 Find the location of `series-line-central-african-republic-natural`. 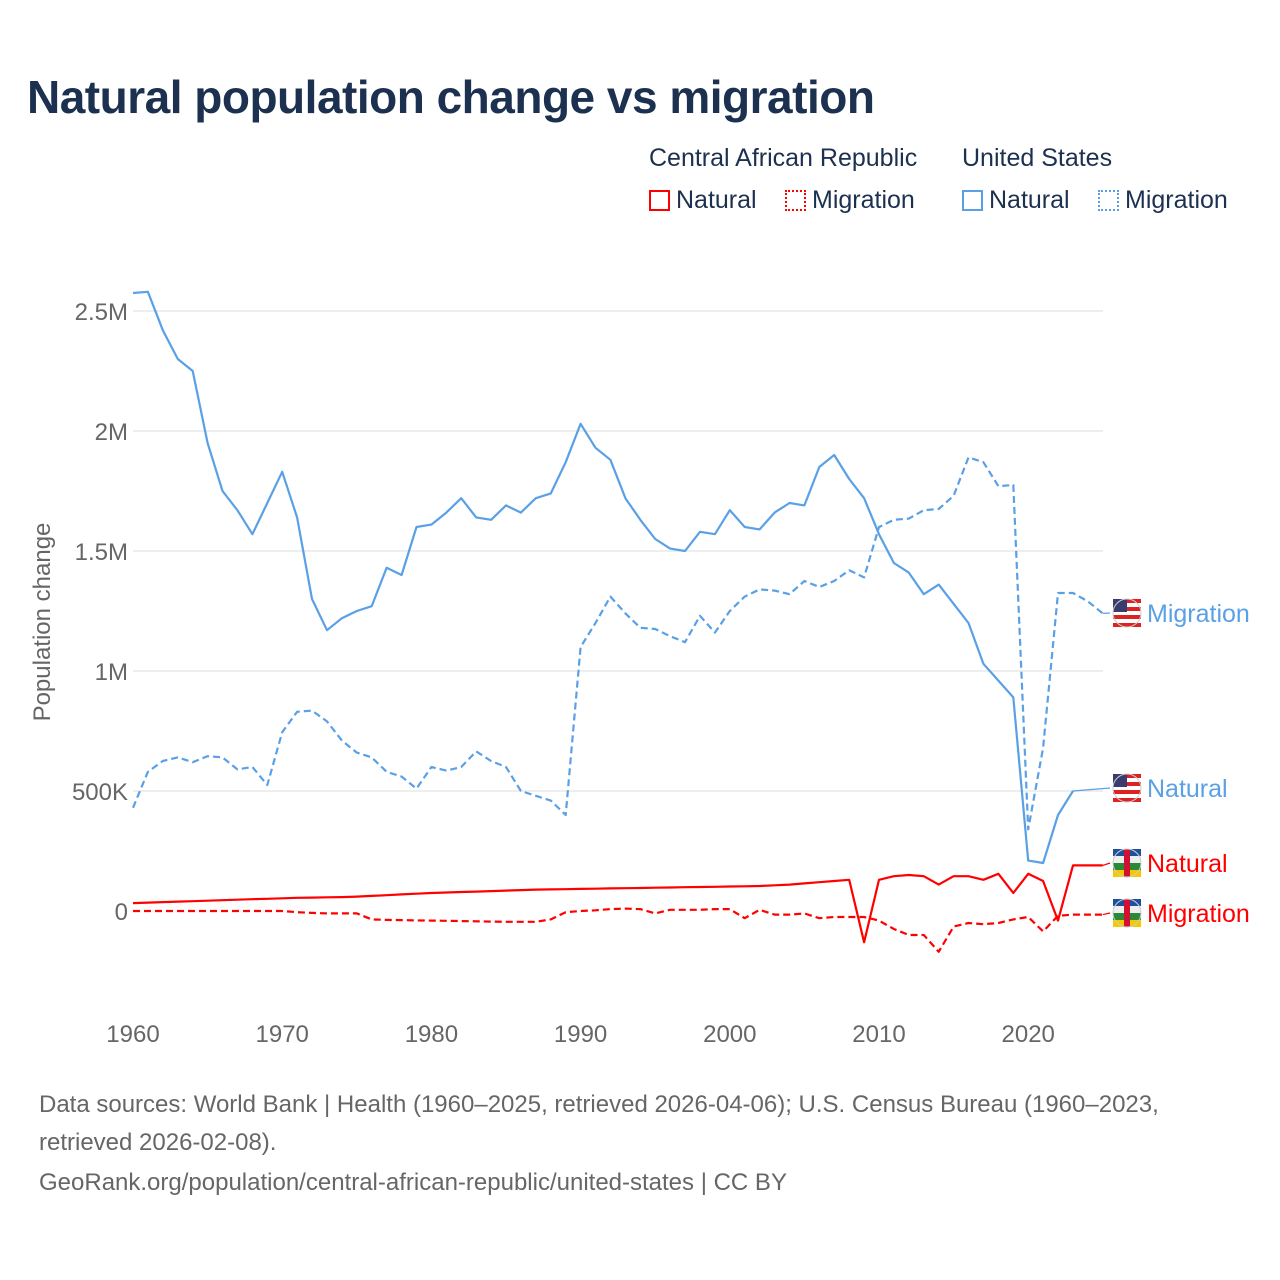

series-line-central-african-republic-natural is located at coordinates (617, 904).